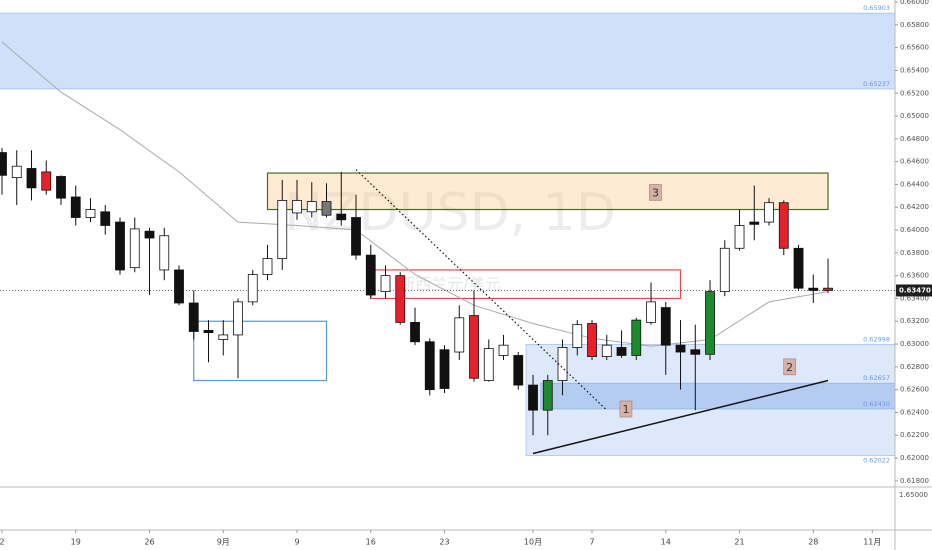 The image size is (932, 550). What do you see at coordinates (914, 184) in the screenshot?
I see `y-tick-label: 0.64400` at bounding box center [914, 184].